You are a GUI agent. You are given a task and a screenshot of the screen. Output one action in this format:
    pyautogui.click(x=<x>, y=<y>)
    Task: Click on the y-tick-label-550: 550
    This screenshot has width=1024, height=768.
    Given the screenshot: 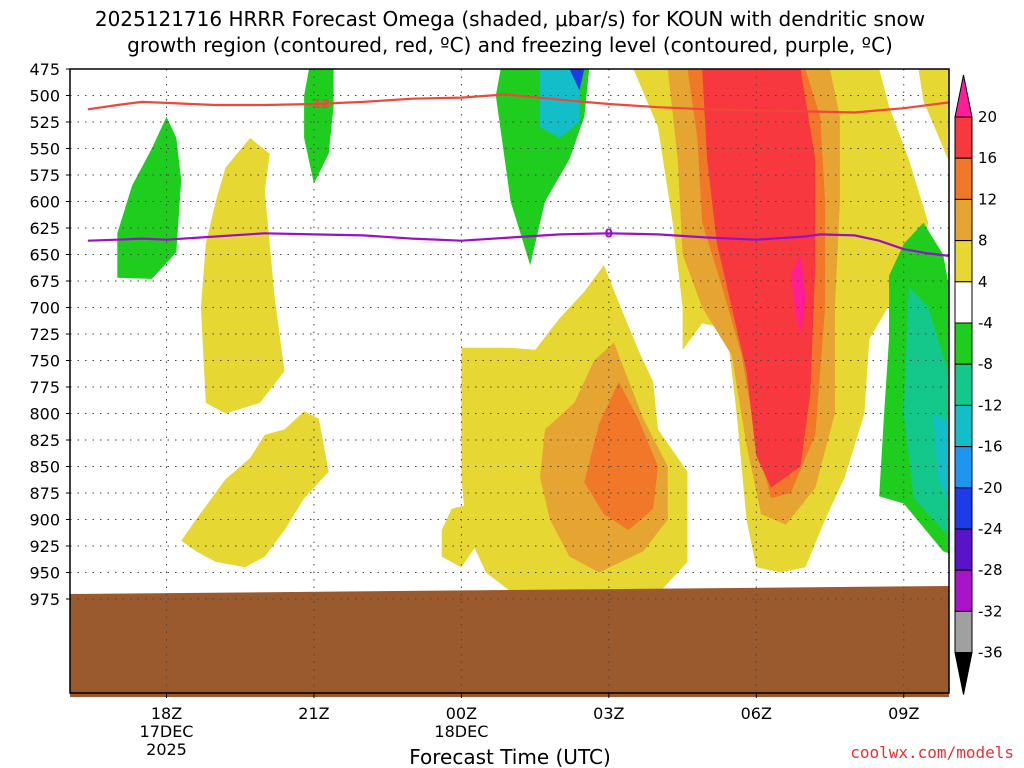 What is the action you would take?
    pyautogui.click(x=44, y=149)
    